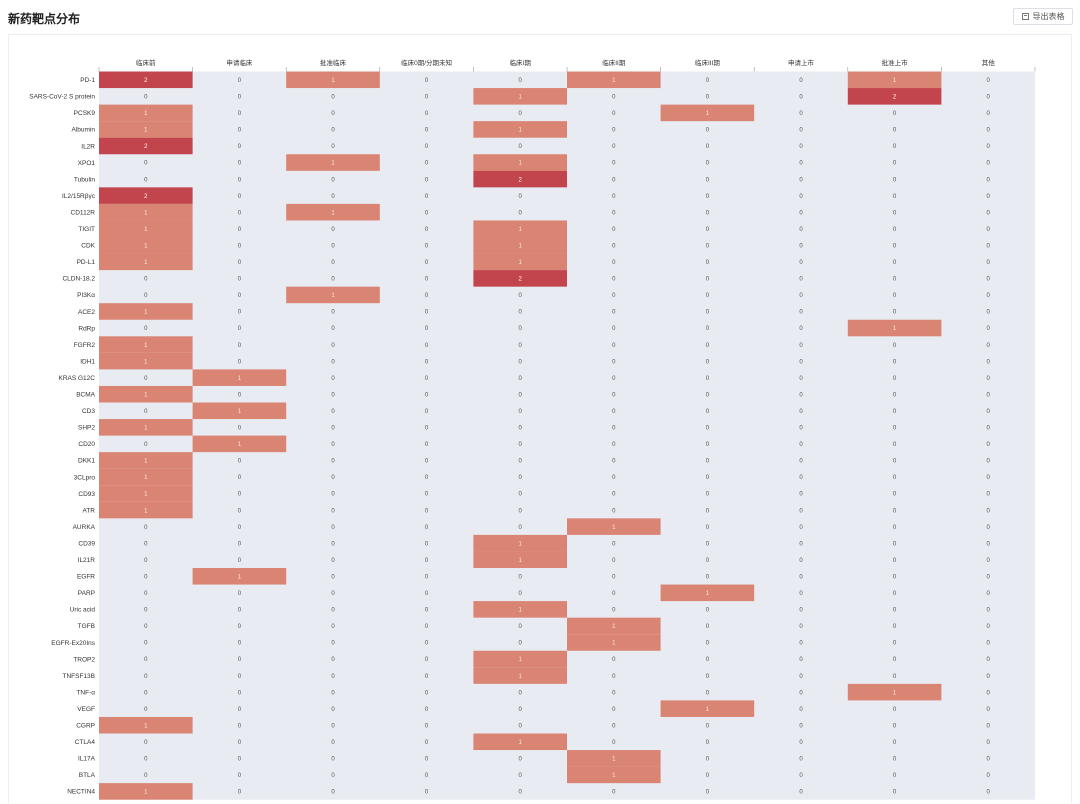 The width and height of the screenshot is (1080, 804). Describe the element at coordinates (86, 295) in the screenshot. I see `row-label: PI3Kα` at that location.